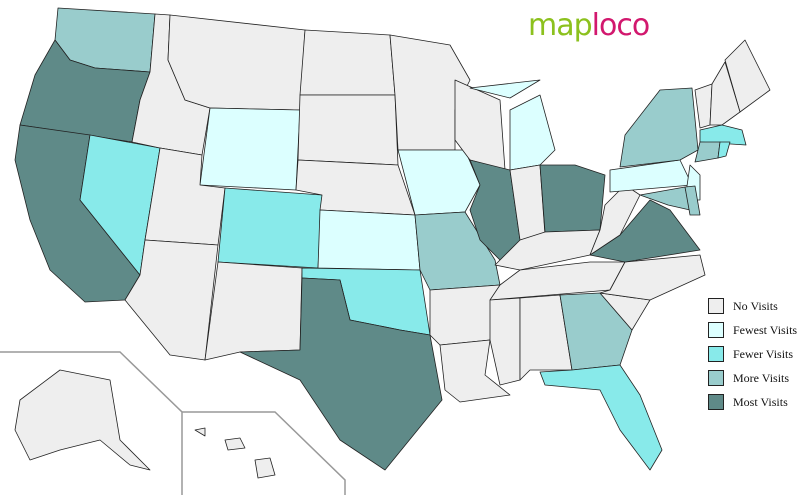  Describe the element at coordinates (752, 402) in the screenshot. I see `legend-item-most: Most Visits` at that location.